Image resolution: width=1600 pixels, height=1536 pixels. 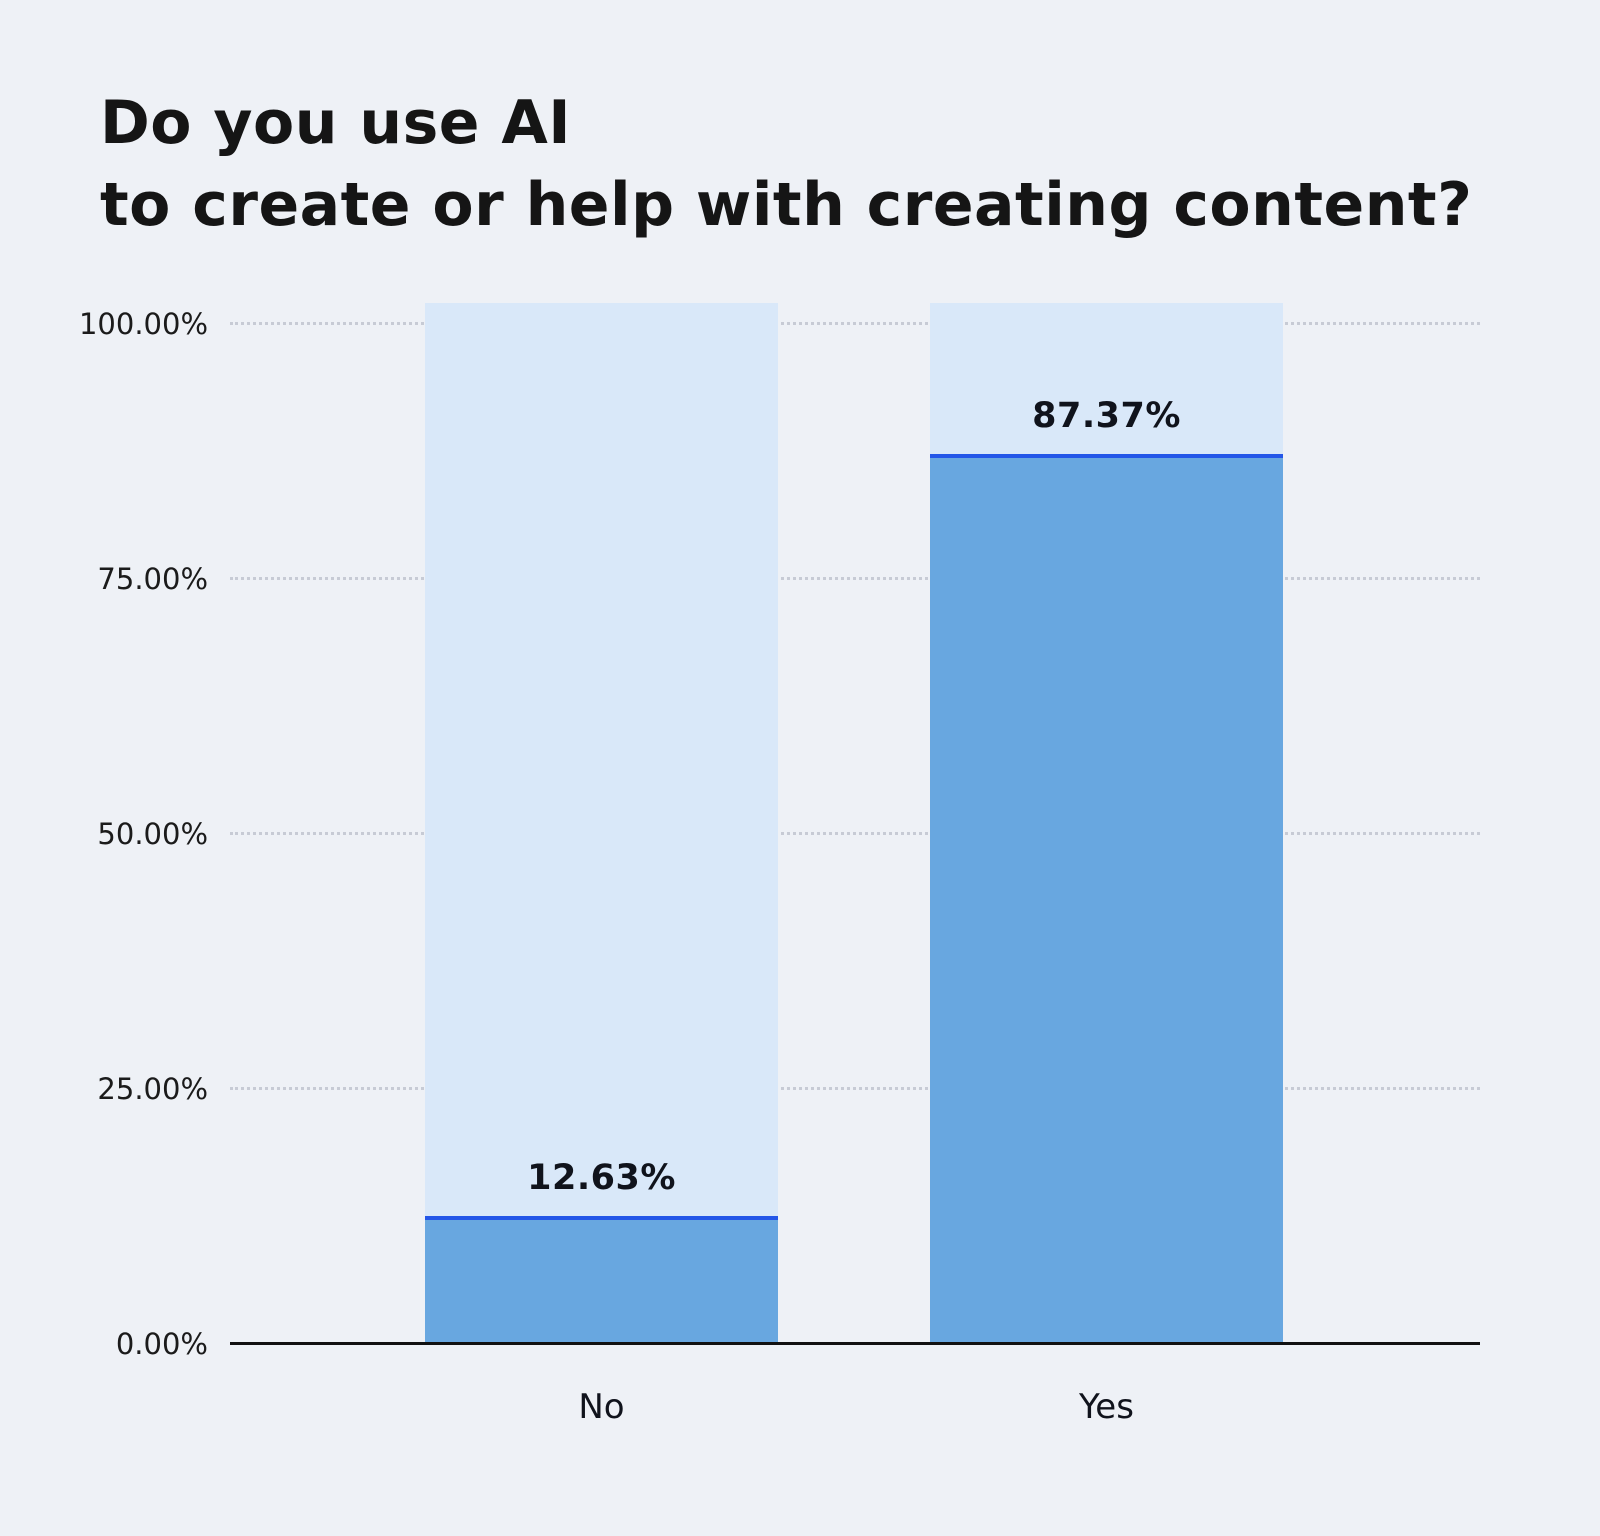 What do you see at coordinates (601, 1178) in the screenshot?
I see `bar-no-value-label: 12.63%` at bounding box center [601, 1178].